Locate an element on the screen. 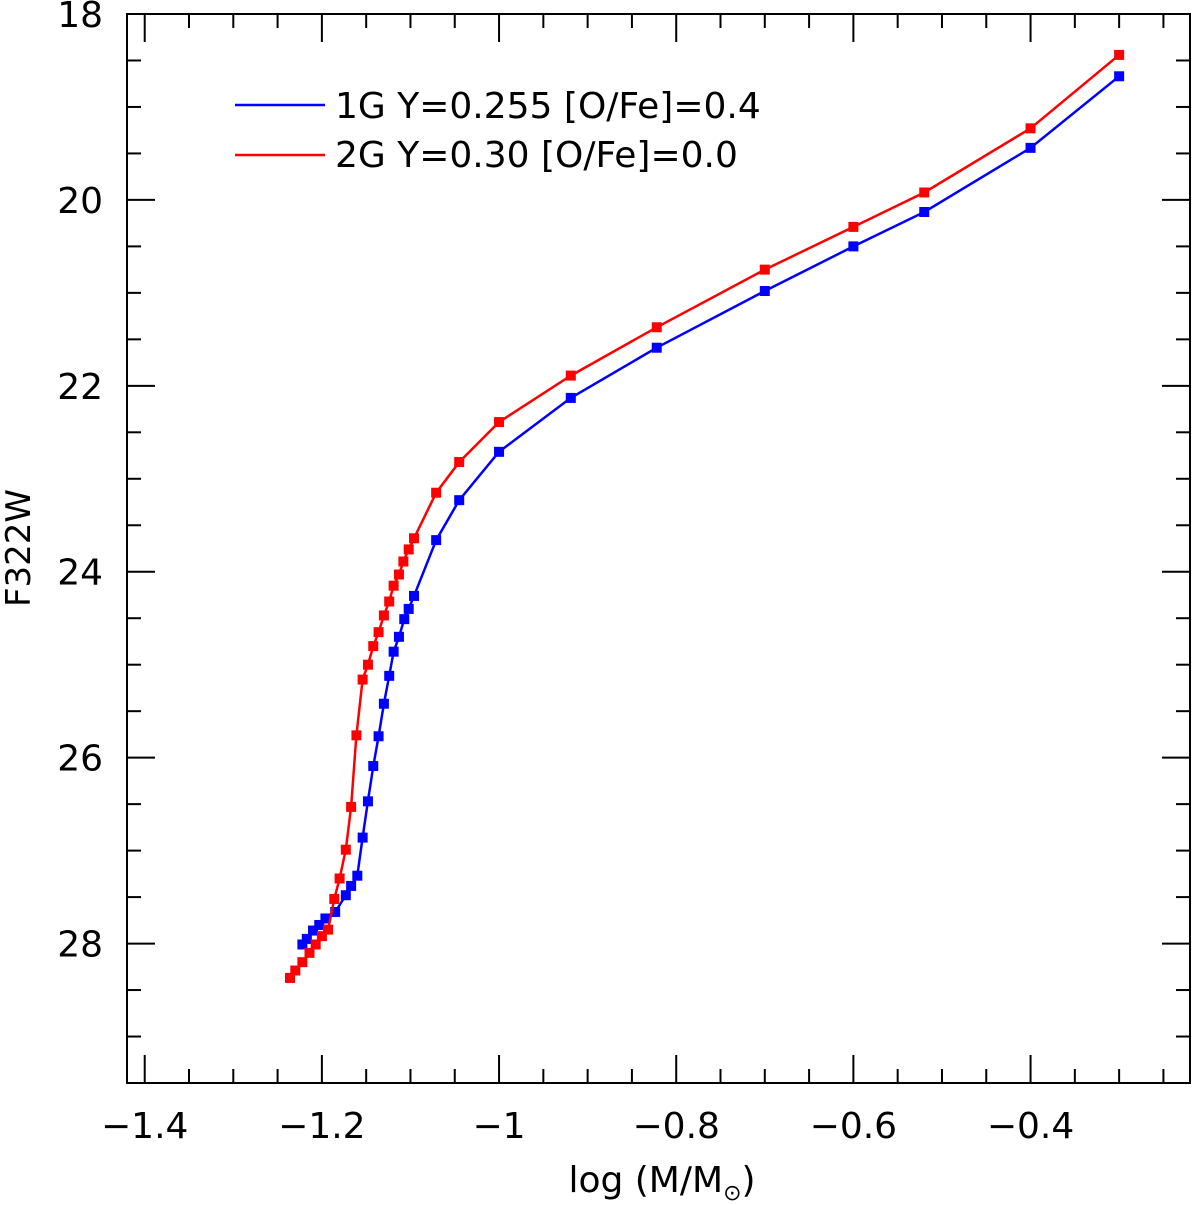 The height and width of the screenshot is (1205, 1200). x-tick-labels: −1.4 −1.2 −1 −0.8 −0.6 −0.4 is located at coordinates (587, 1126).